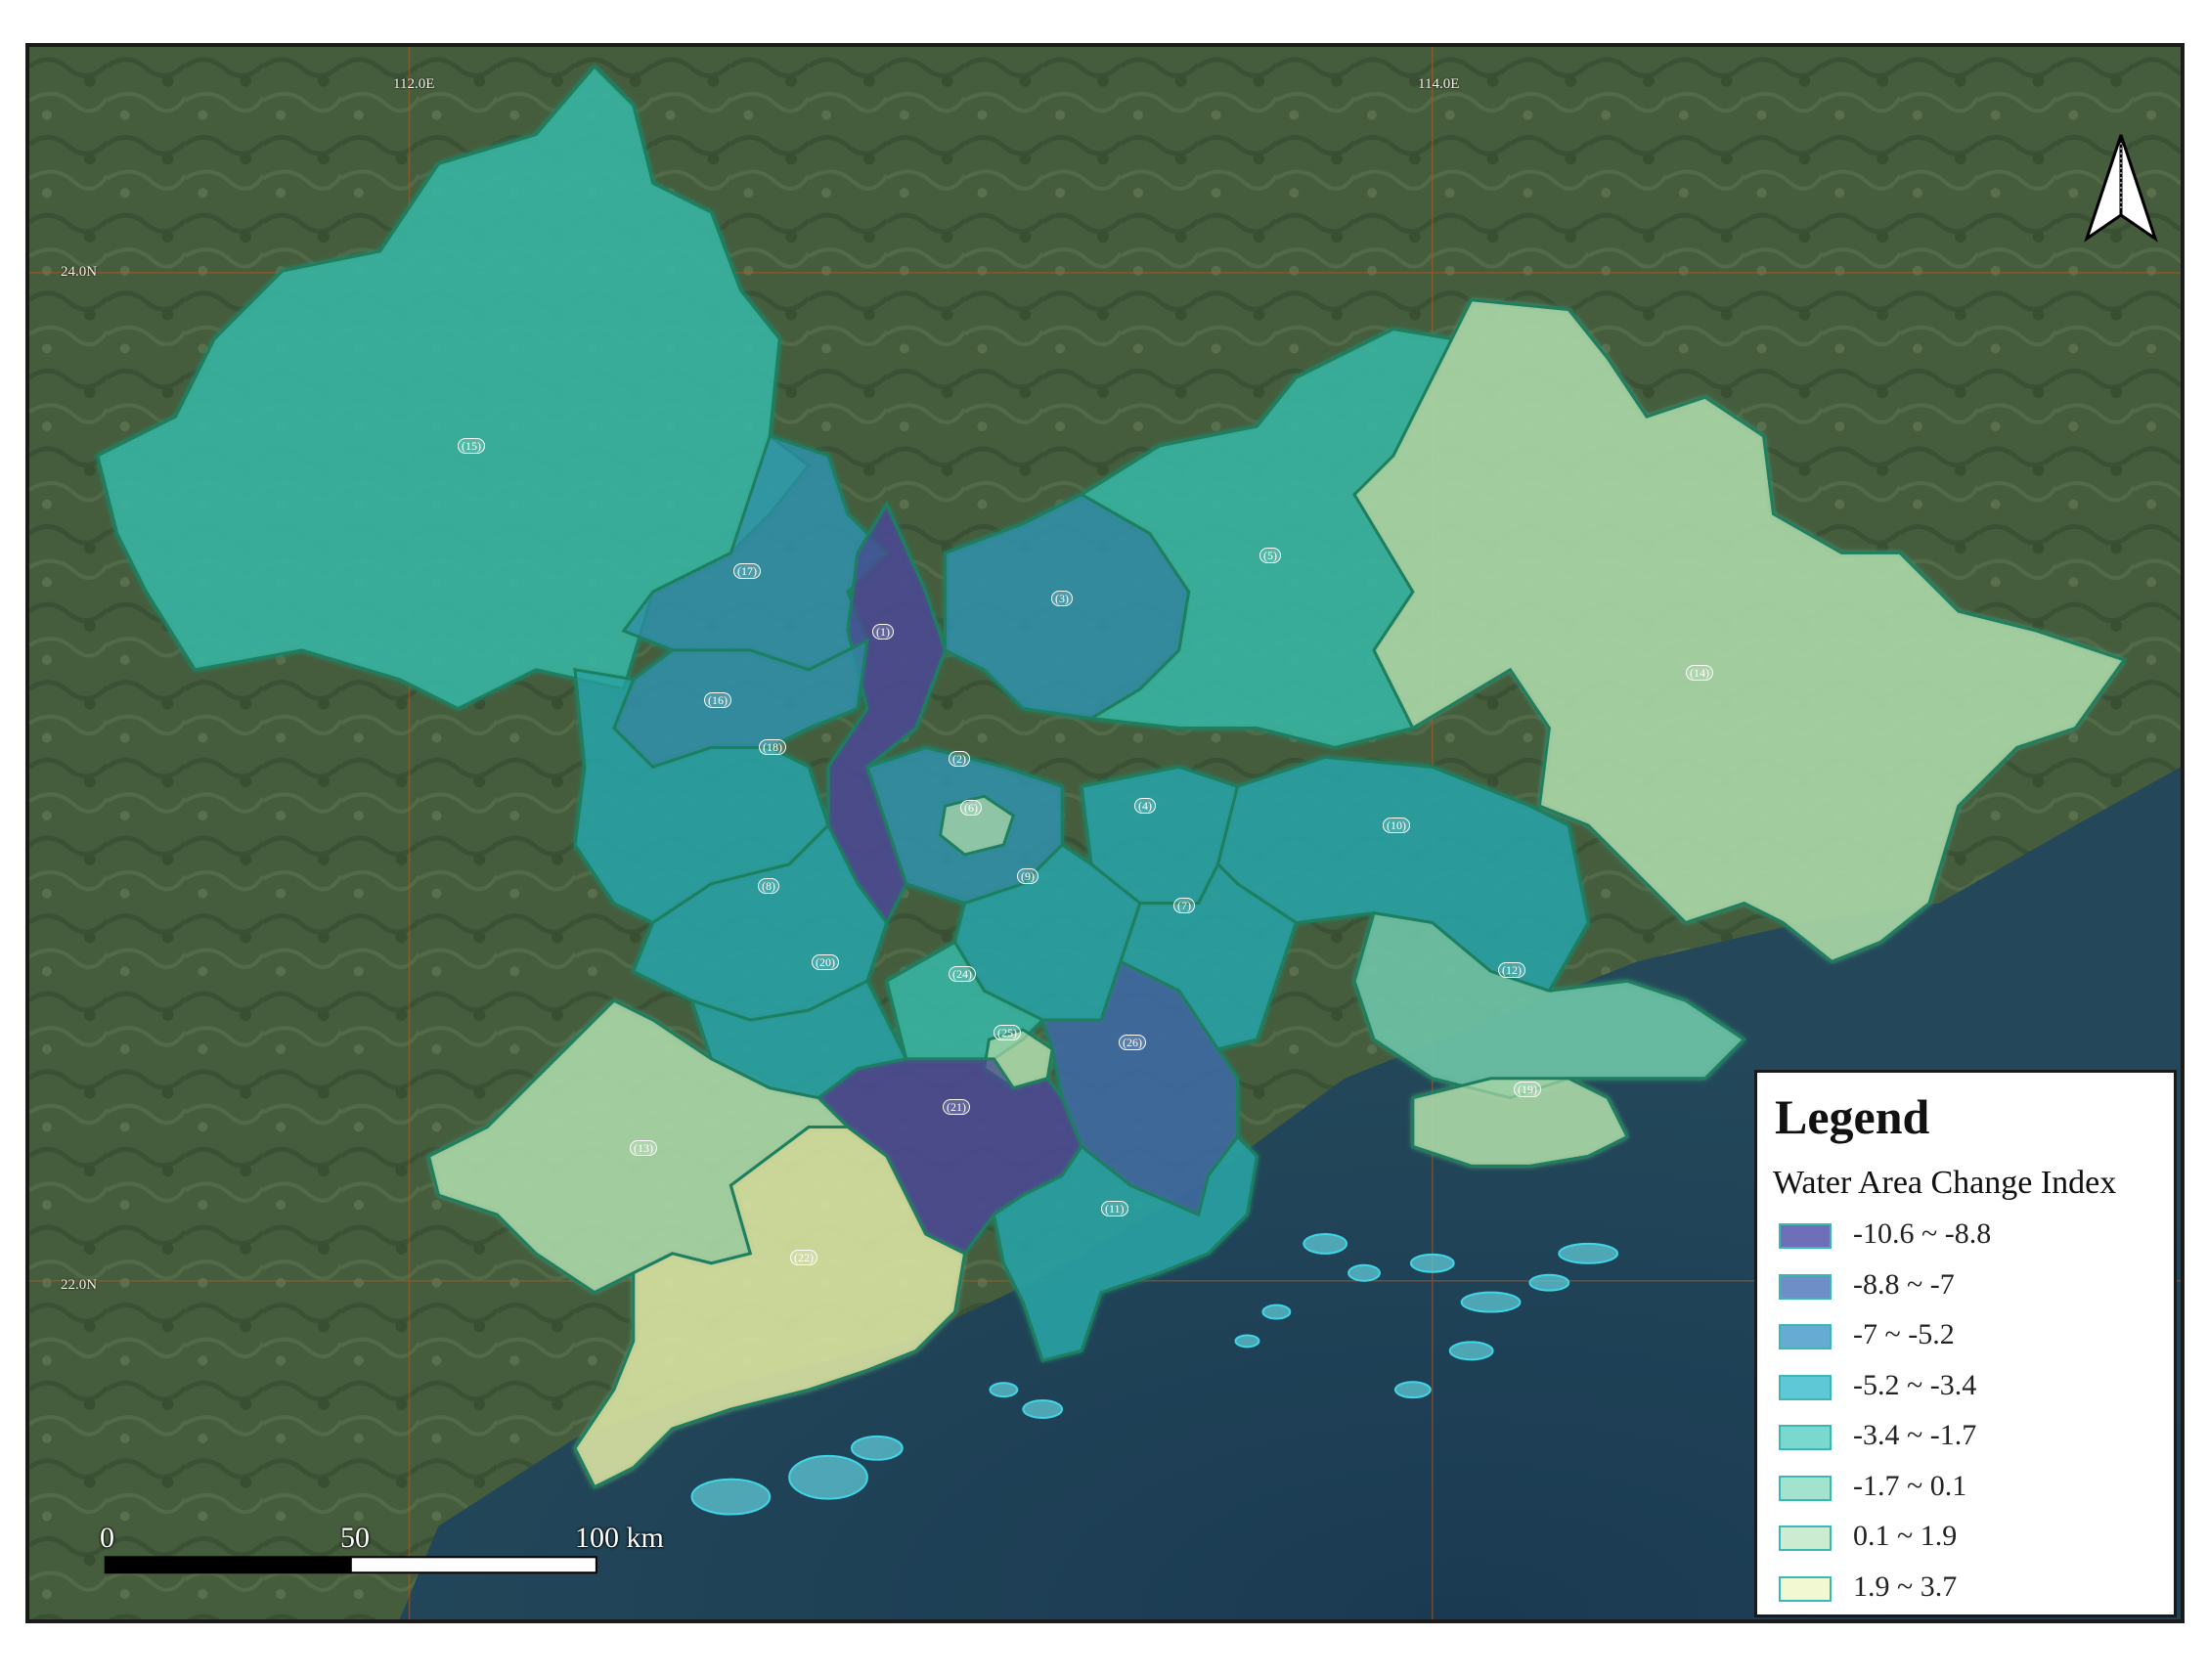 The height and width of the screenshot is (1680, 2208). What do you see at coordinates (1699, 673) in the screenshot?
I see `region-label: (14)` at bounding box center [1699, 673].